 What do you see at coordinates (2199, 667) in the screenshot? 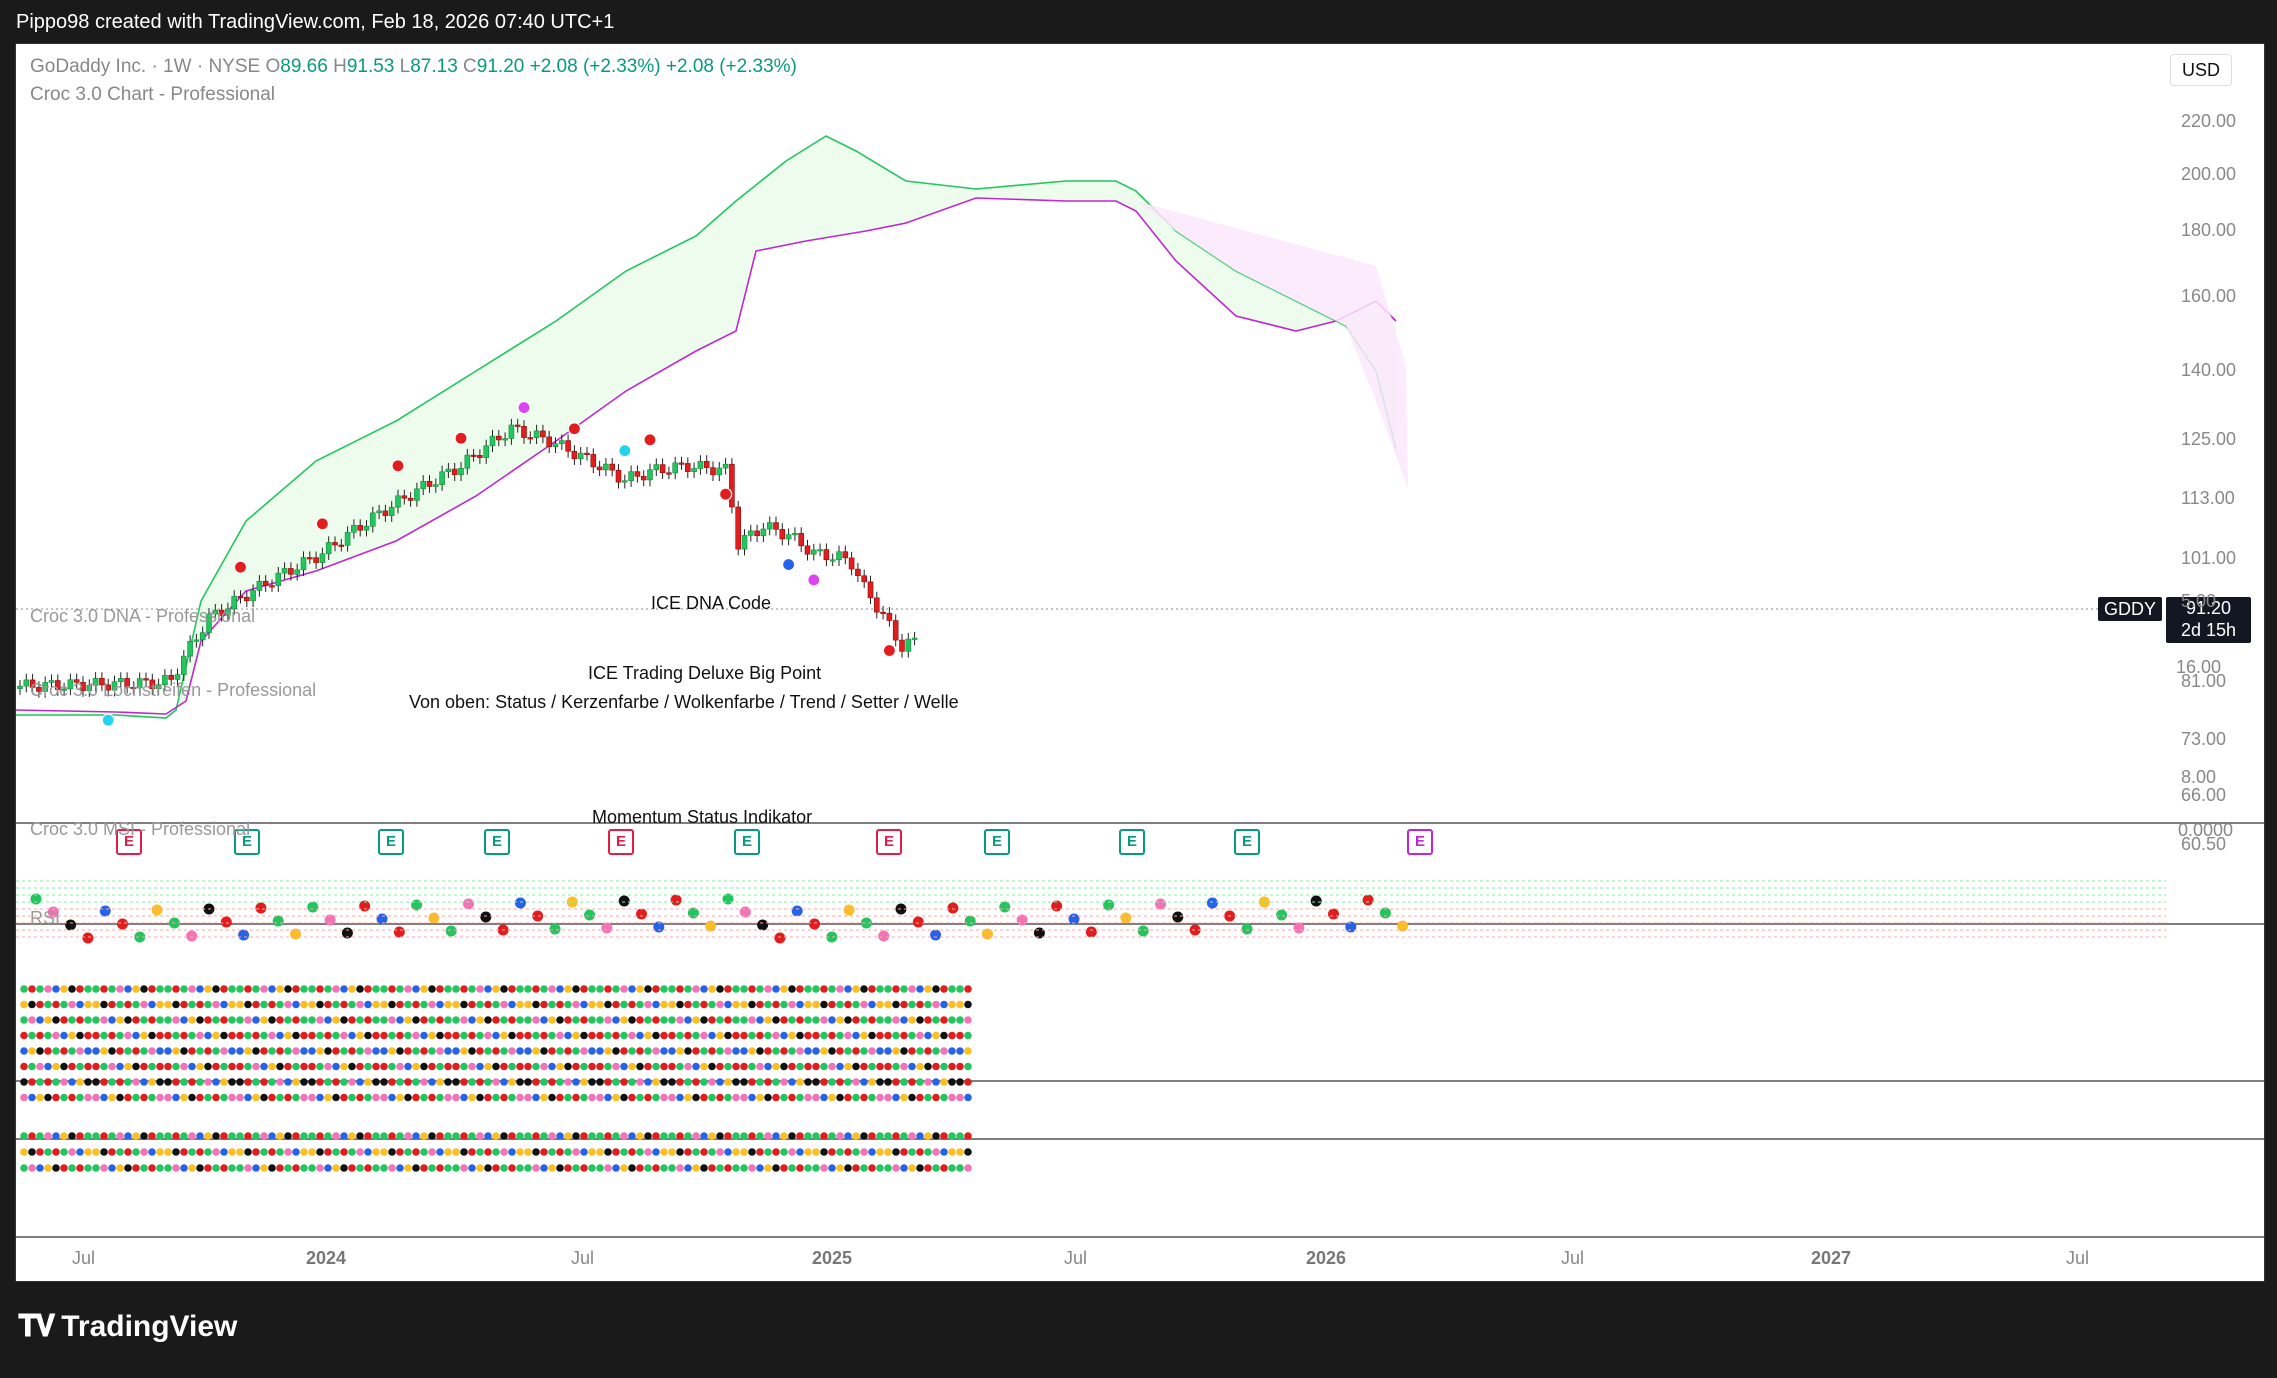
I see `dna-axis-bottom: 16.00` at bounding box center [2199, 667].